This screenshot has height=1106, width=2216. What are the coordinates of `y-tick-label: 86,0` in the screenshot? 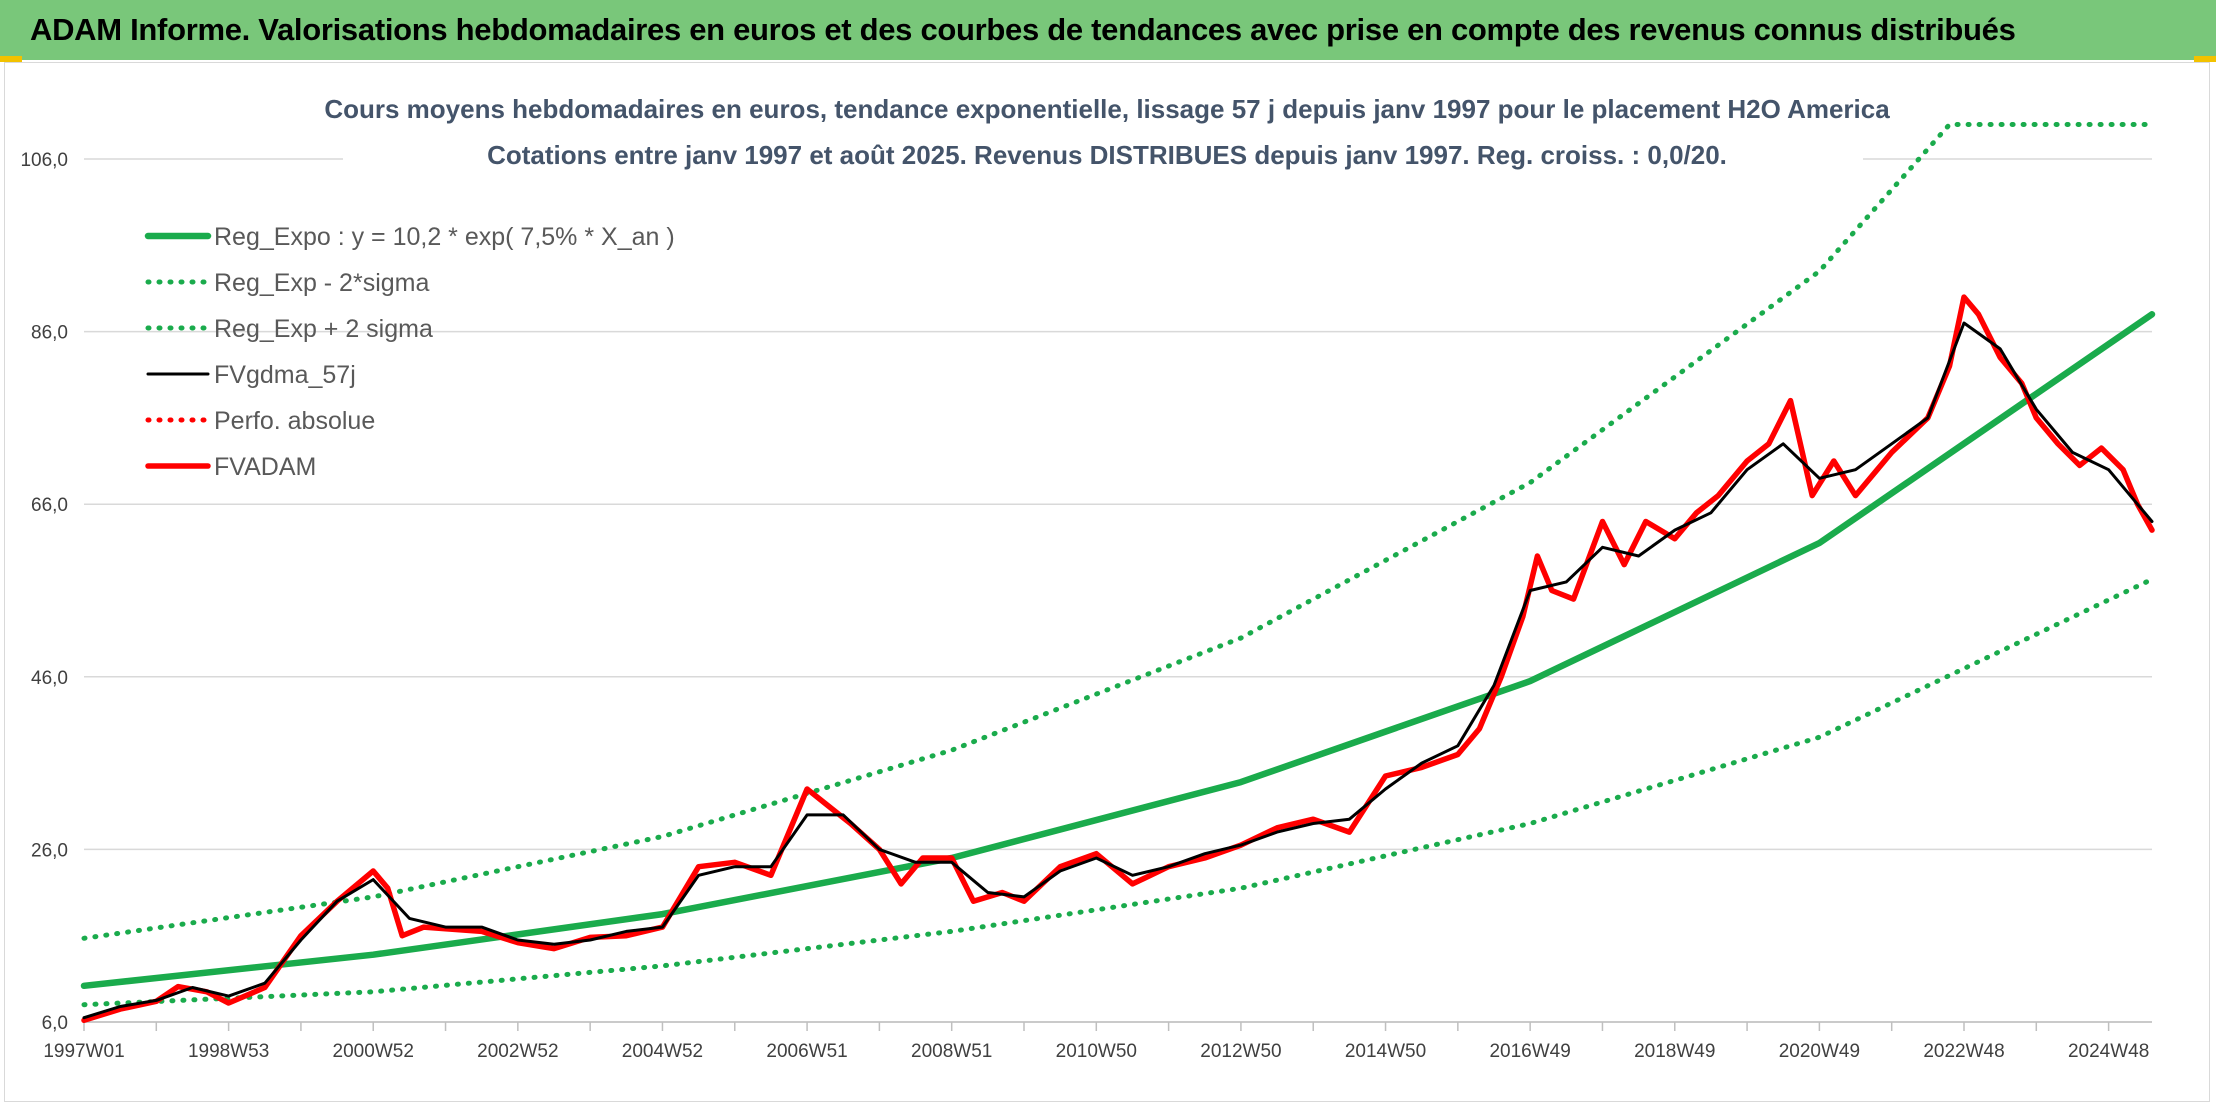 It's located at (49, 333).